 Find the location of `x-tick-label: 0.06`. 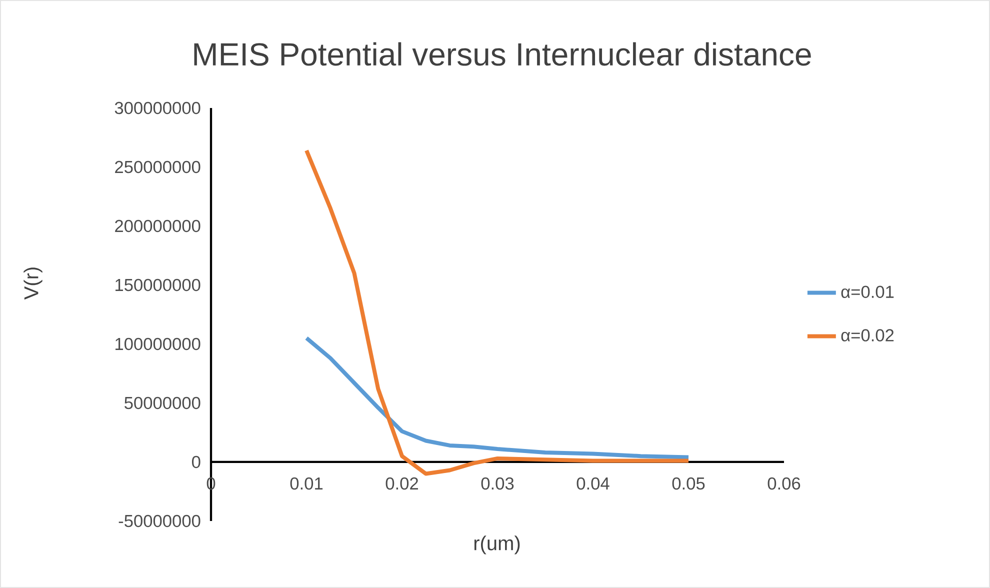

x-tick-label: 0.06 is located at coordinates (784, 483).